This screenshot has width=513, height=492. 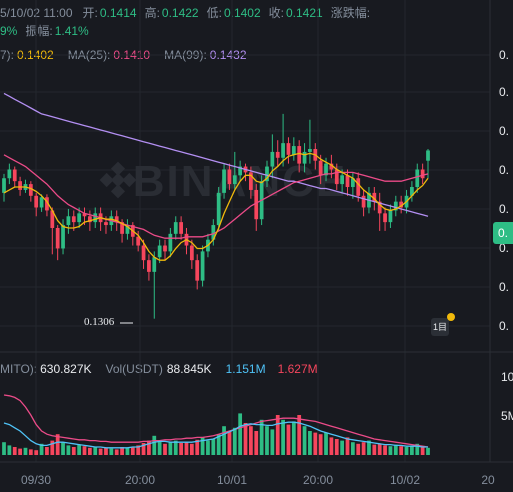 I want to click on volume-ma-line-a, so click(x=216, y=421).